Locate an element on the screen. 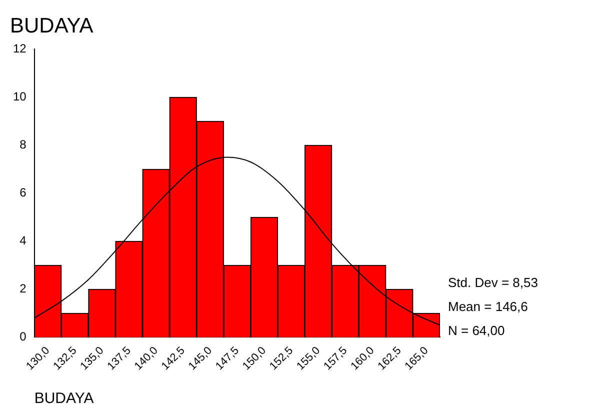  y-tick-label: 10 is located at coordinates (19, 97).